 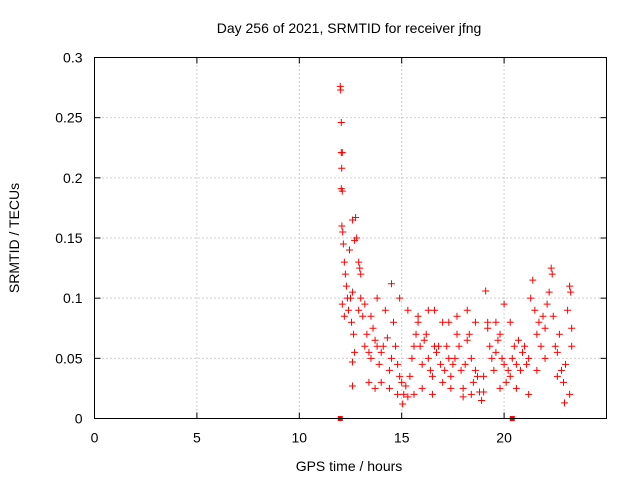 I want to click on y-tick-label: 0.05, so click(x=68, y=358).